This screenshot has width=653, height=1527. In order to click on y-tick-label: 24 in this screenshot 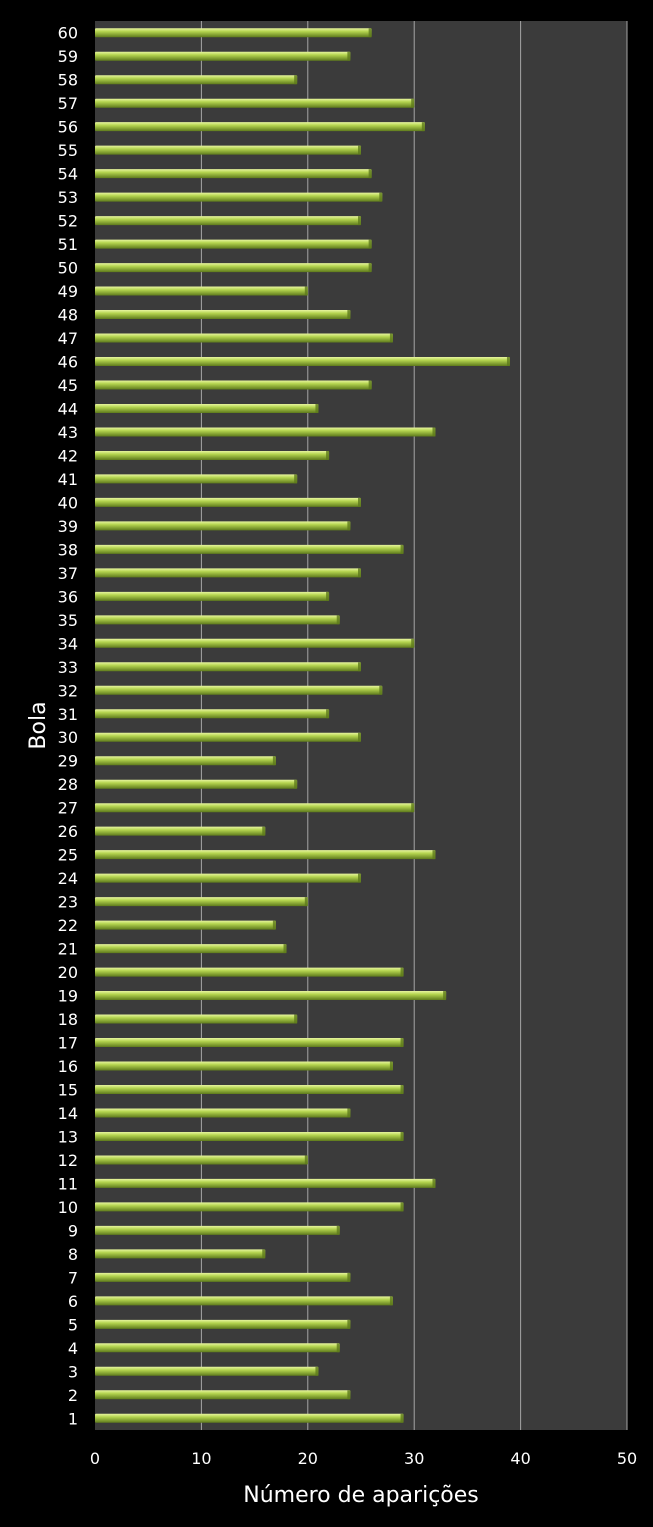, I will do `click(68, 878)`.